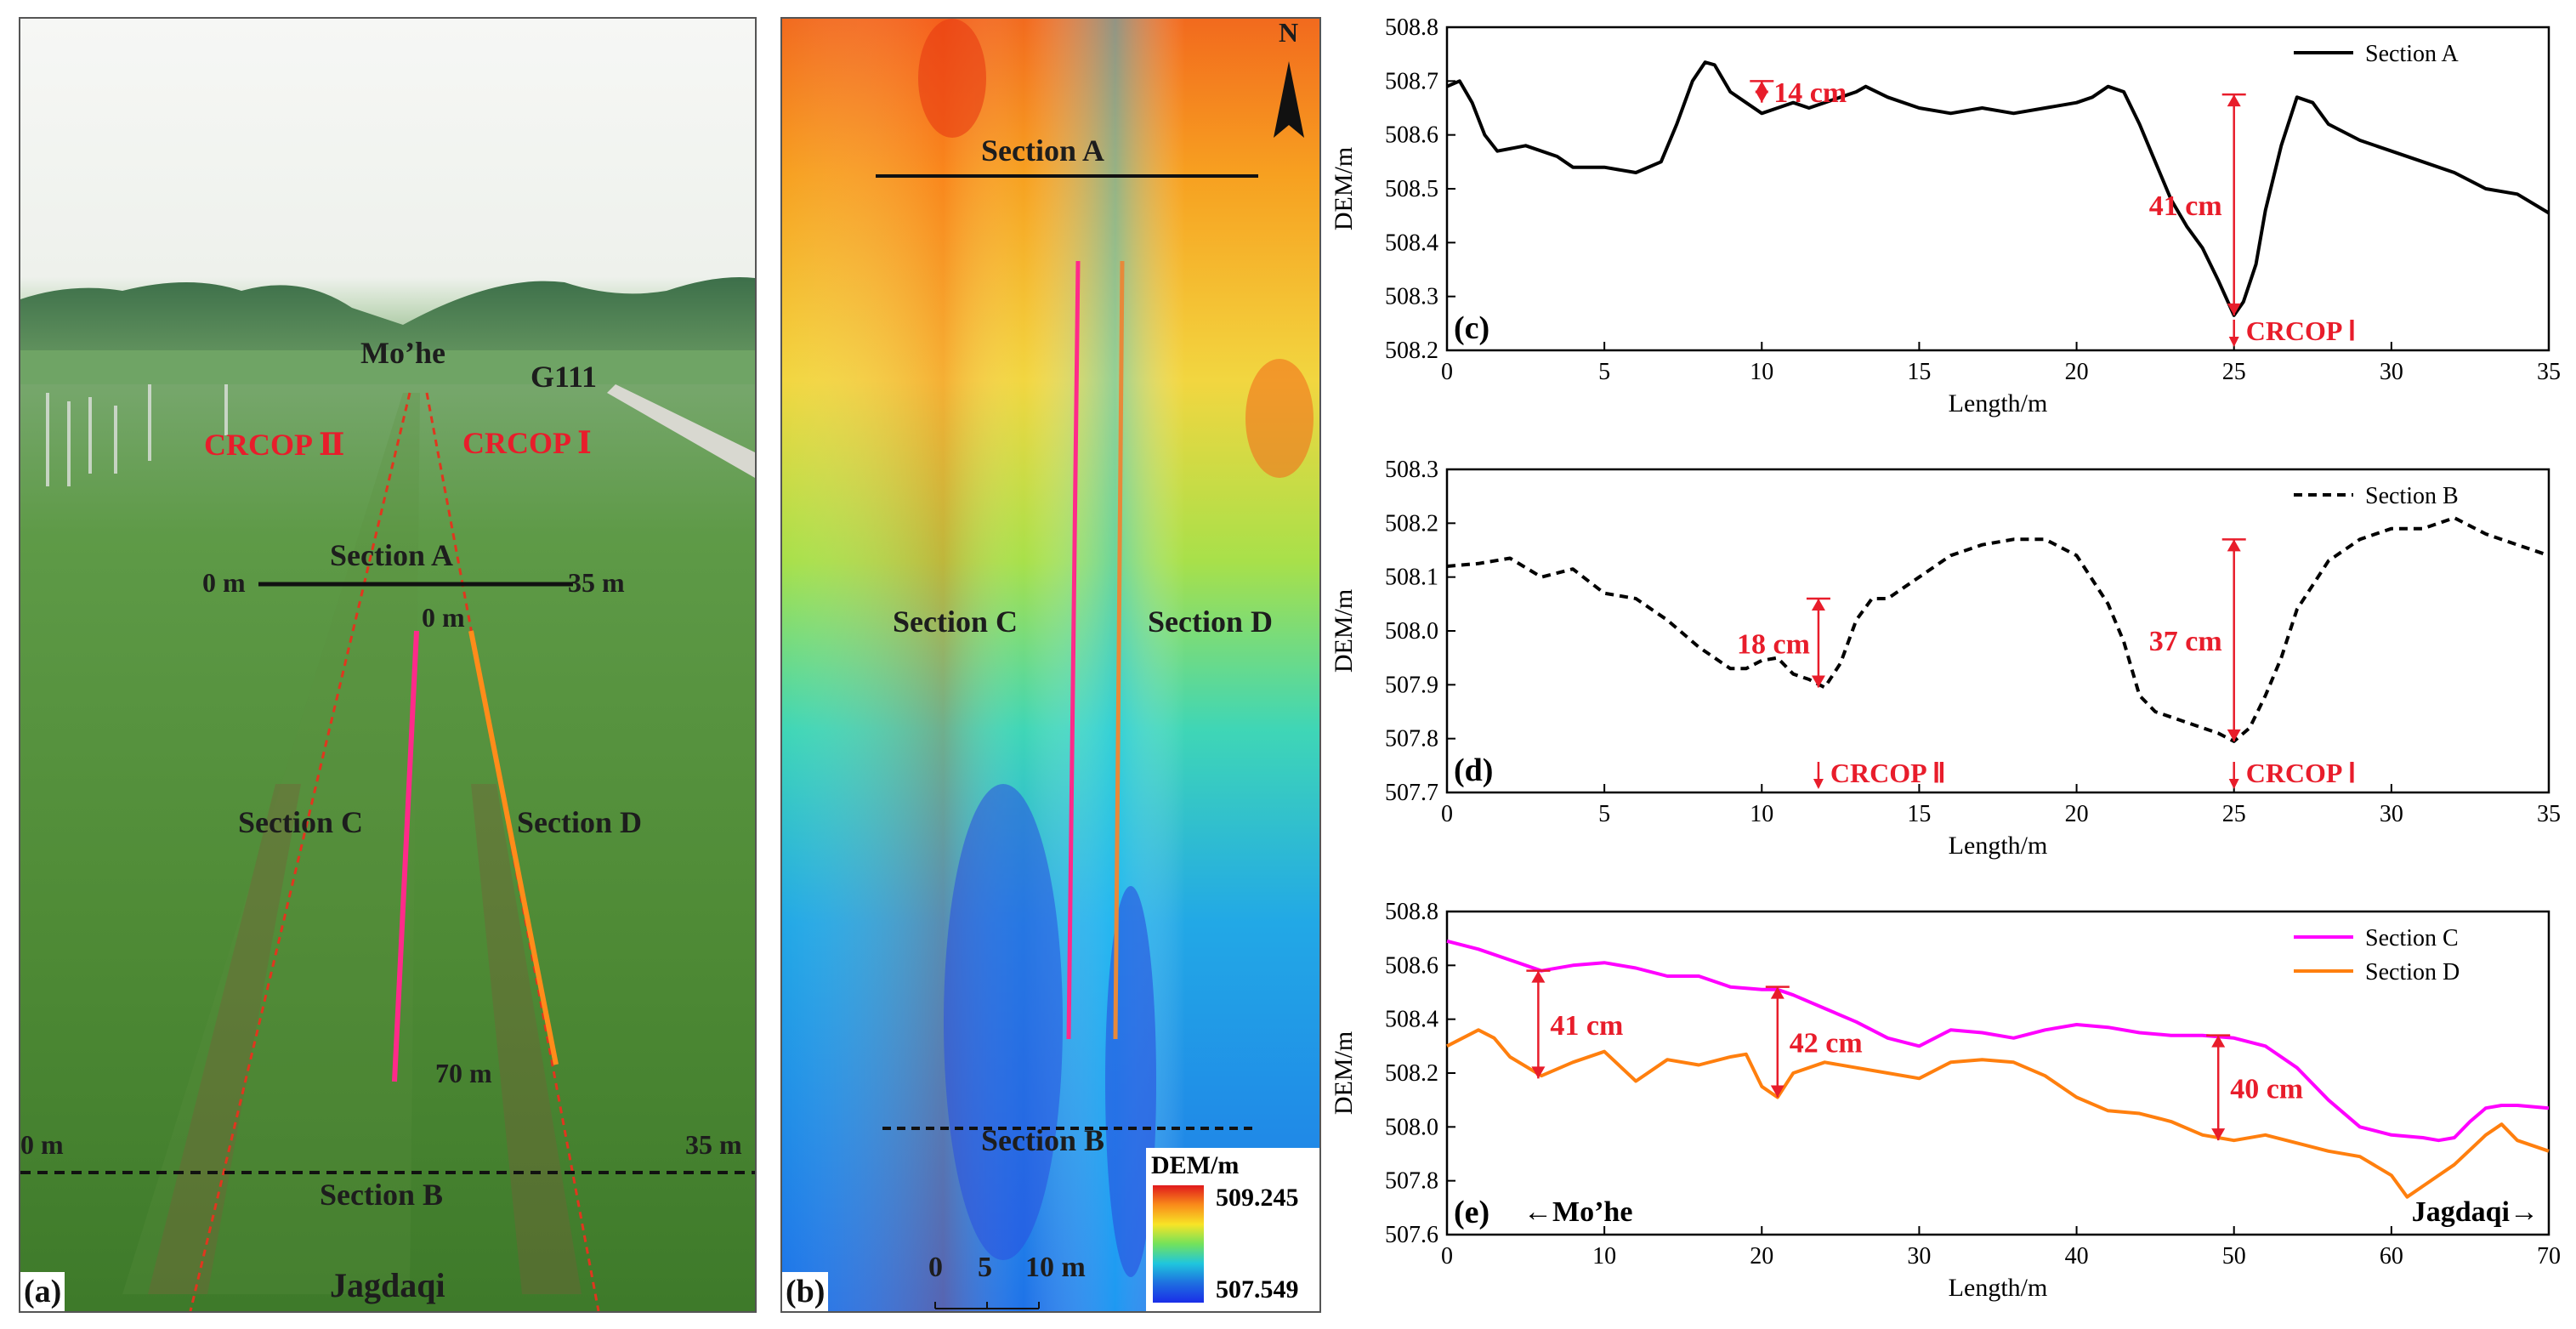 This screenshot has height=1329, width=2576. What do you see at coordinates (1412, 739) in the screenshot?
I see `y-tick-label: 507.8` at bounding box center [1412, 739].